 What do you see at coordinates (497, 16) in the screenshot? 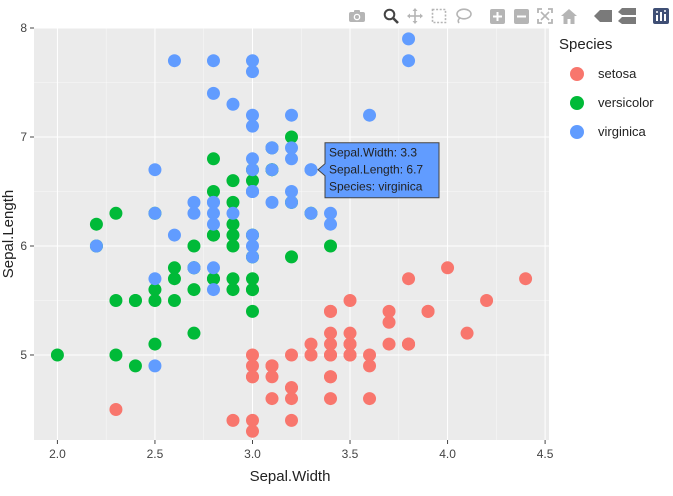
I see `zoom-in-icon` at bounding box center [497, 16].